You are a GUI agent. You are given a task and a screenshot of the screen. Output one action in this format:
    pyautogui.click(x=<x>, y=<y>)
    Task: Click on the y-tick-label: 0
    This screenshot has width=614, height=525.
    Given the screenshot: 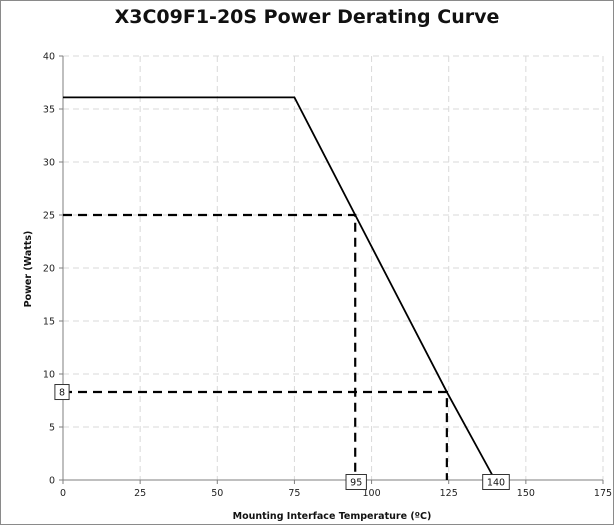 What is the action you would take?
    pyautogui.click(x=52, y=481)
    